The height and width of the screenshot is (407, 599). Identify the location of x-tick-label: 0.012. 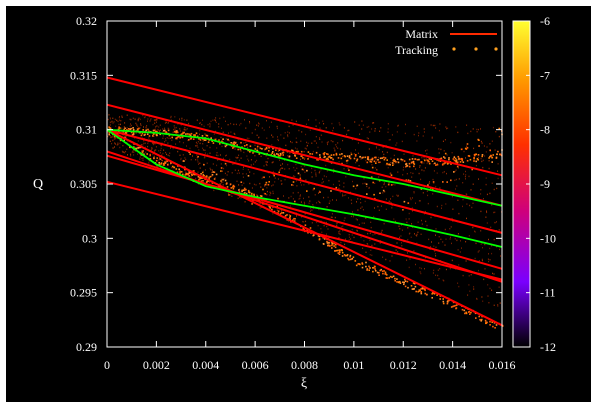
(403, 365).